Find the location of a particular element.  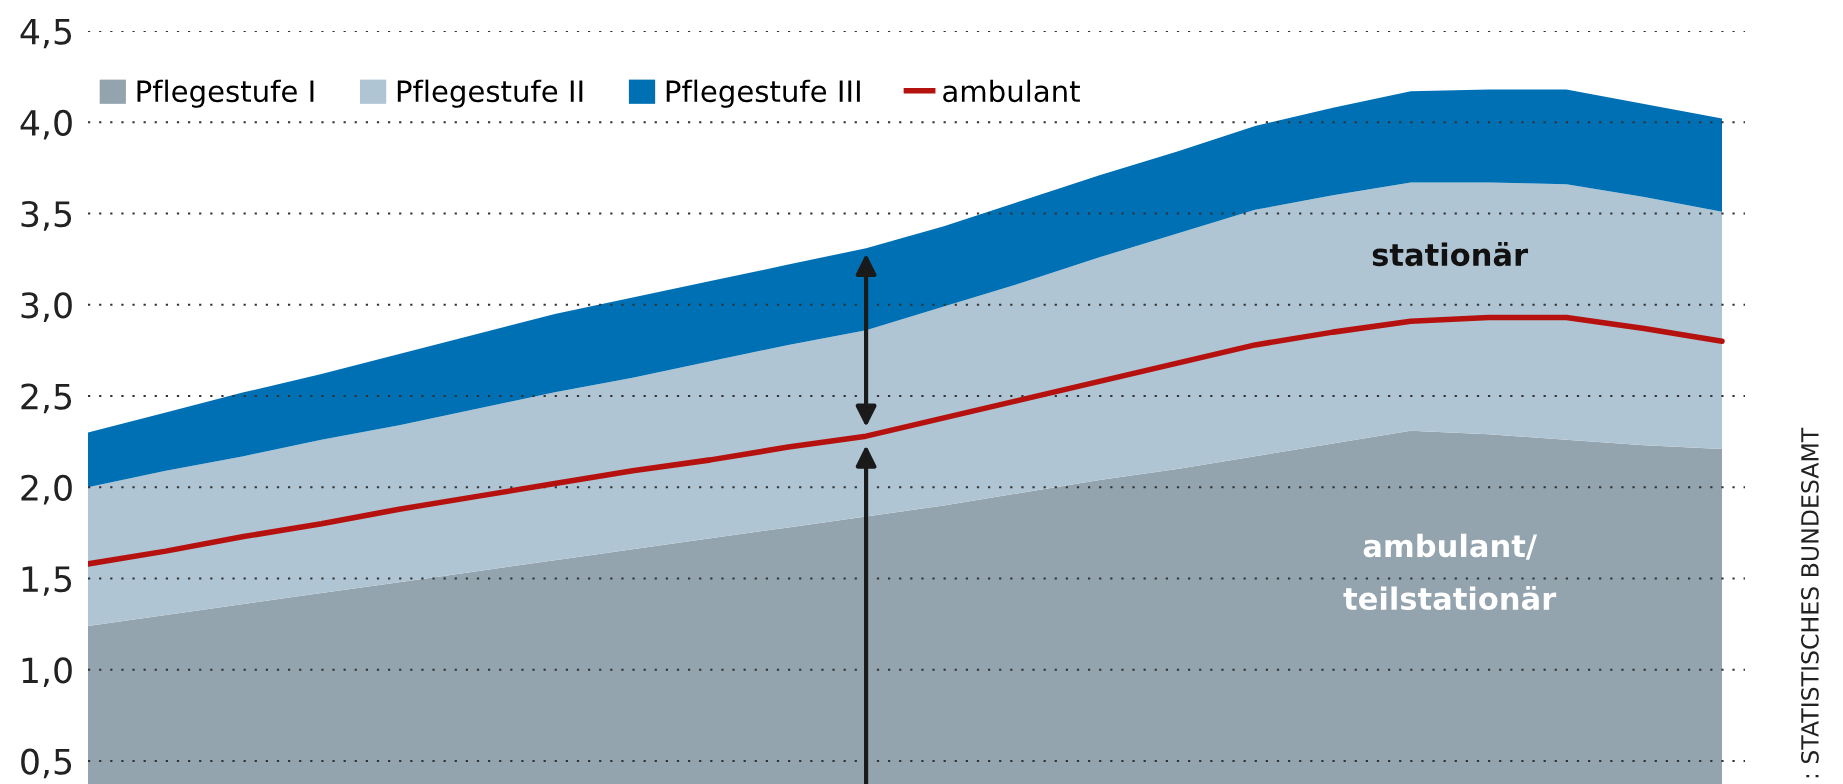

y-tick-label: 2,5 is located at coordinates (46, 398).